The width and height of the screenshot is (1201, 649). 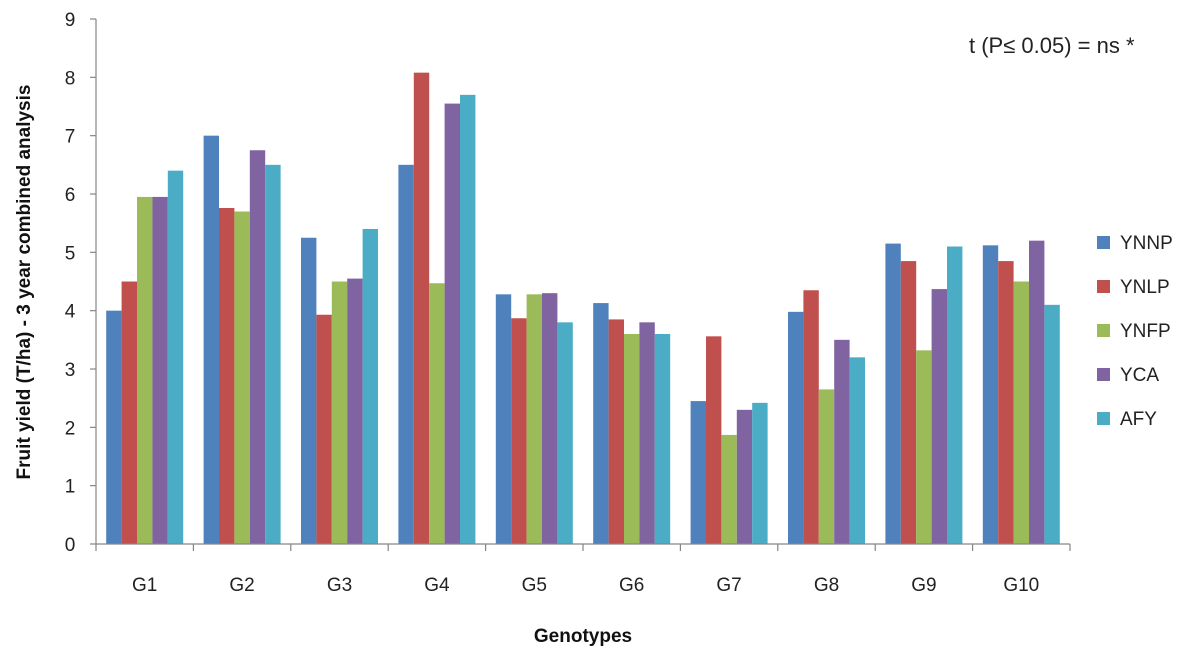 I want to click on bar-ynlp-g5, so click(x=519, y=431).